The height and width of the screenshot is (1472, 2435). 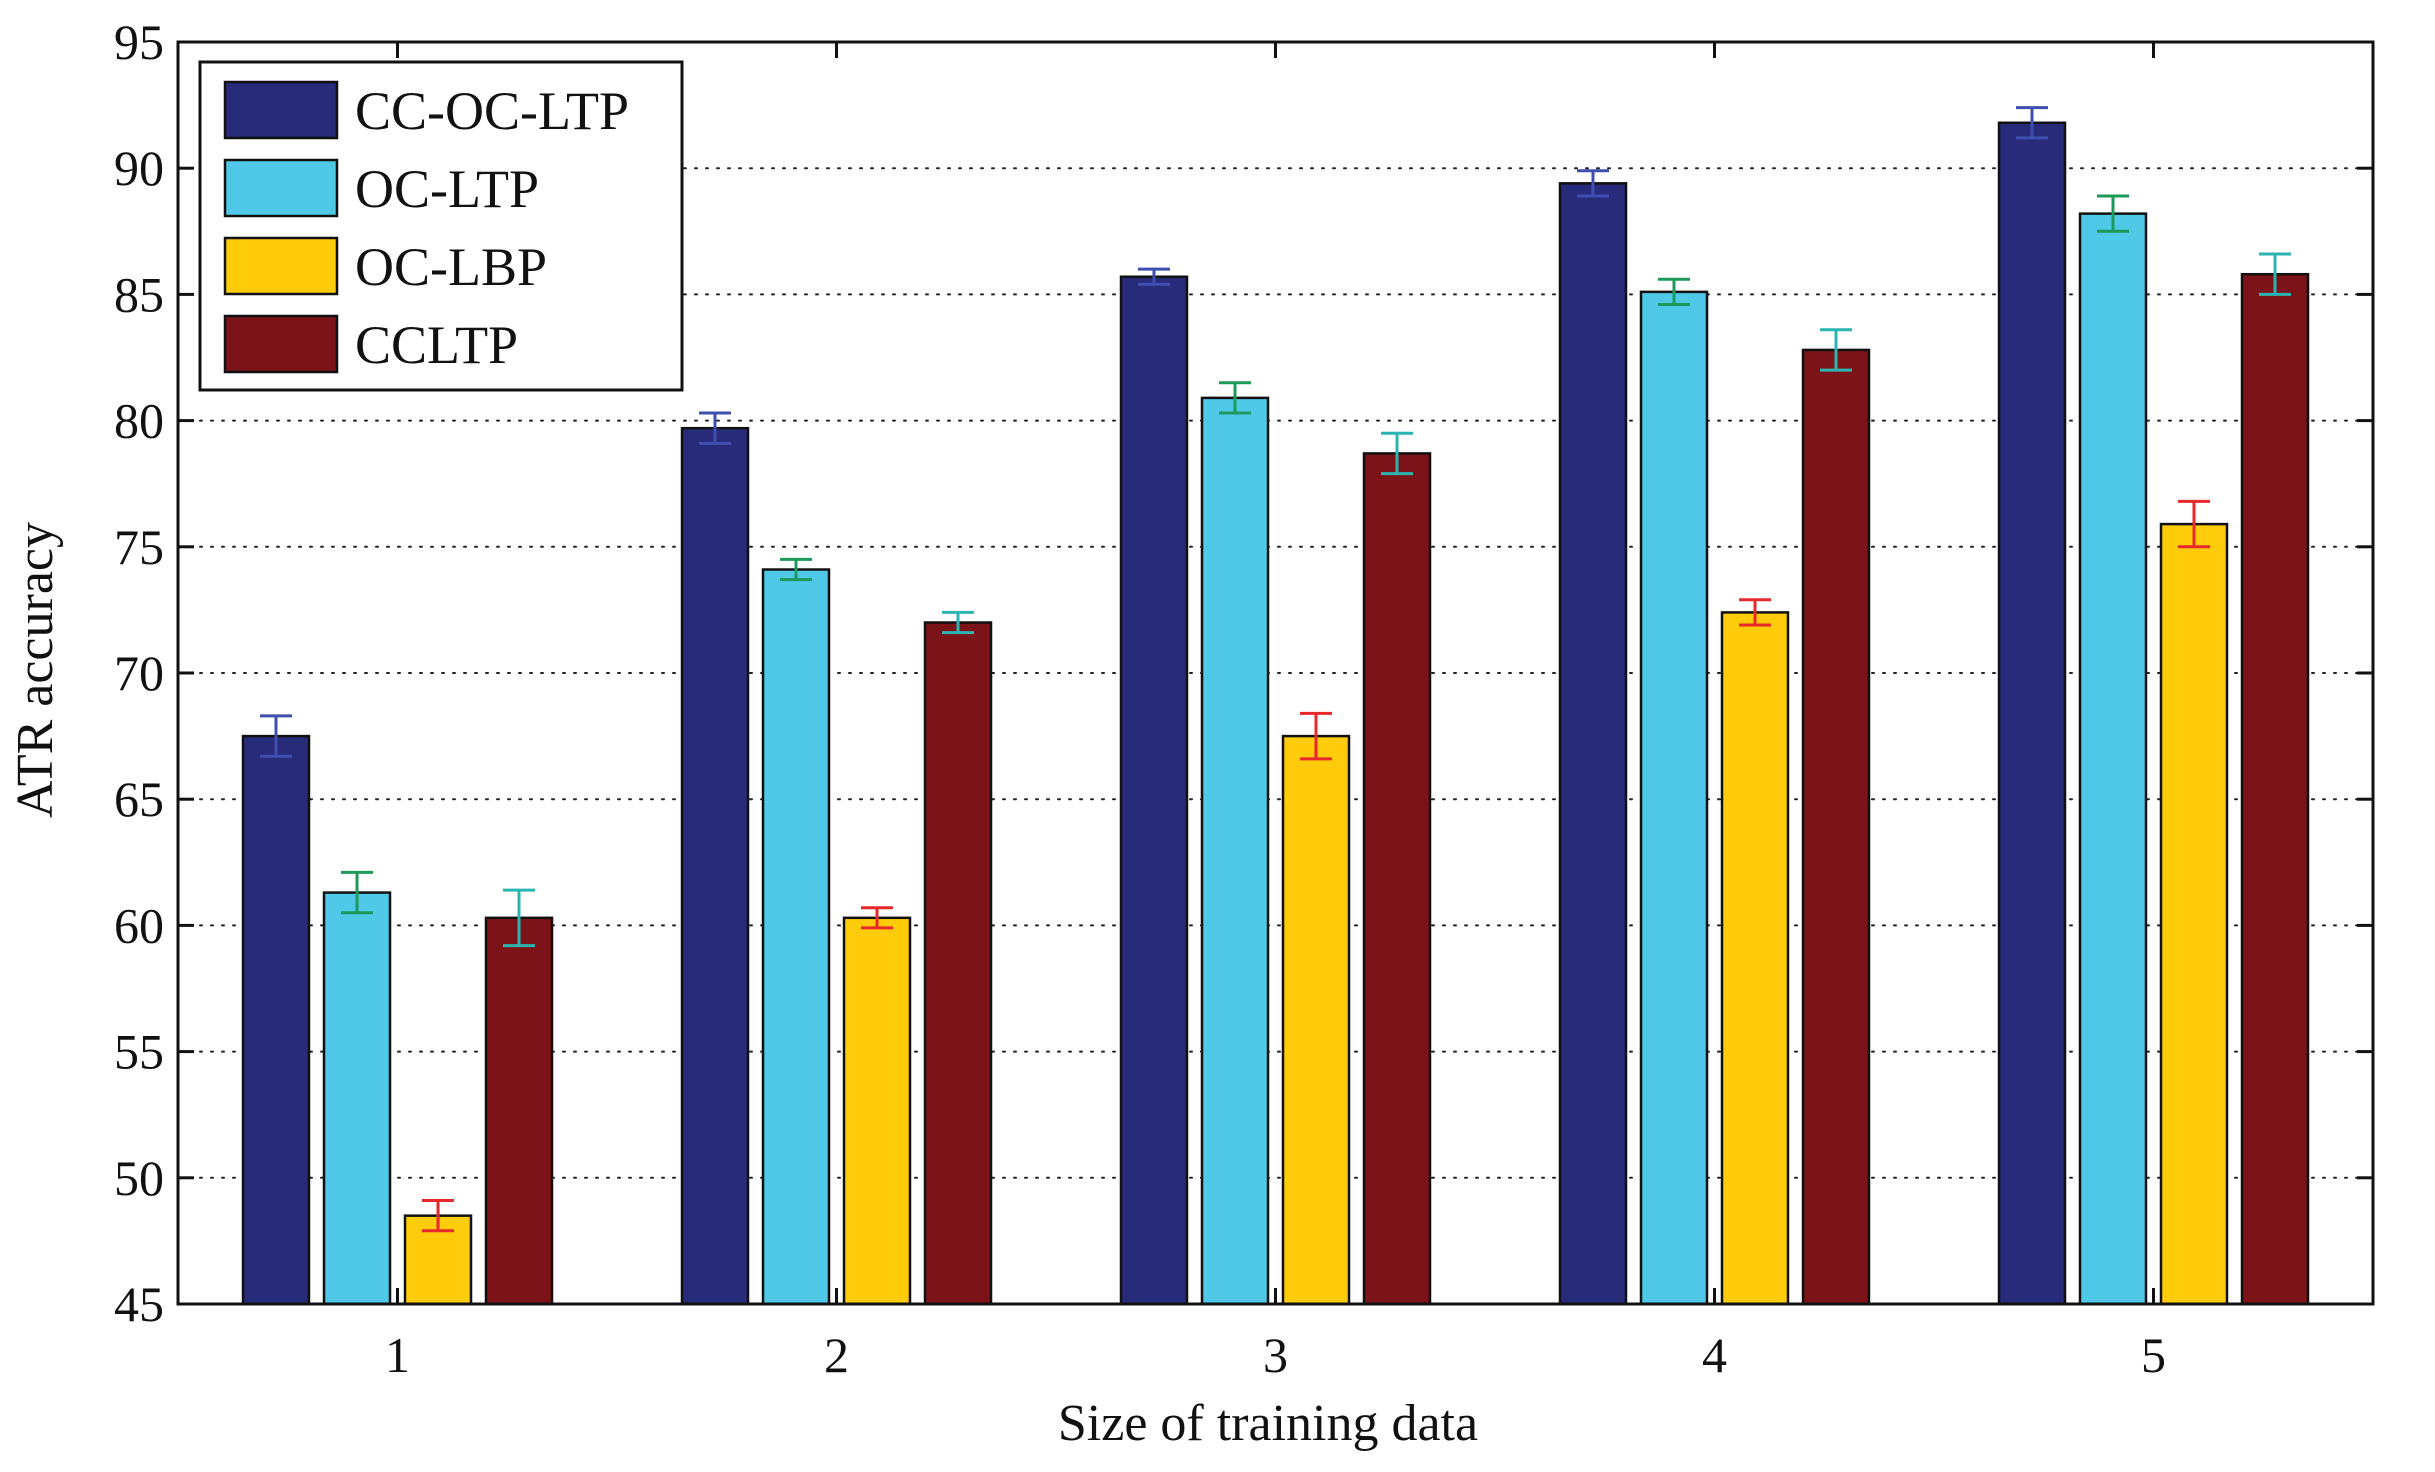 I want to click on y-tick-label: 85, so click(x=139, y=294).